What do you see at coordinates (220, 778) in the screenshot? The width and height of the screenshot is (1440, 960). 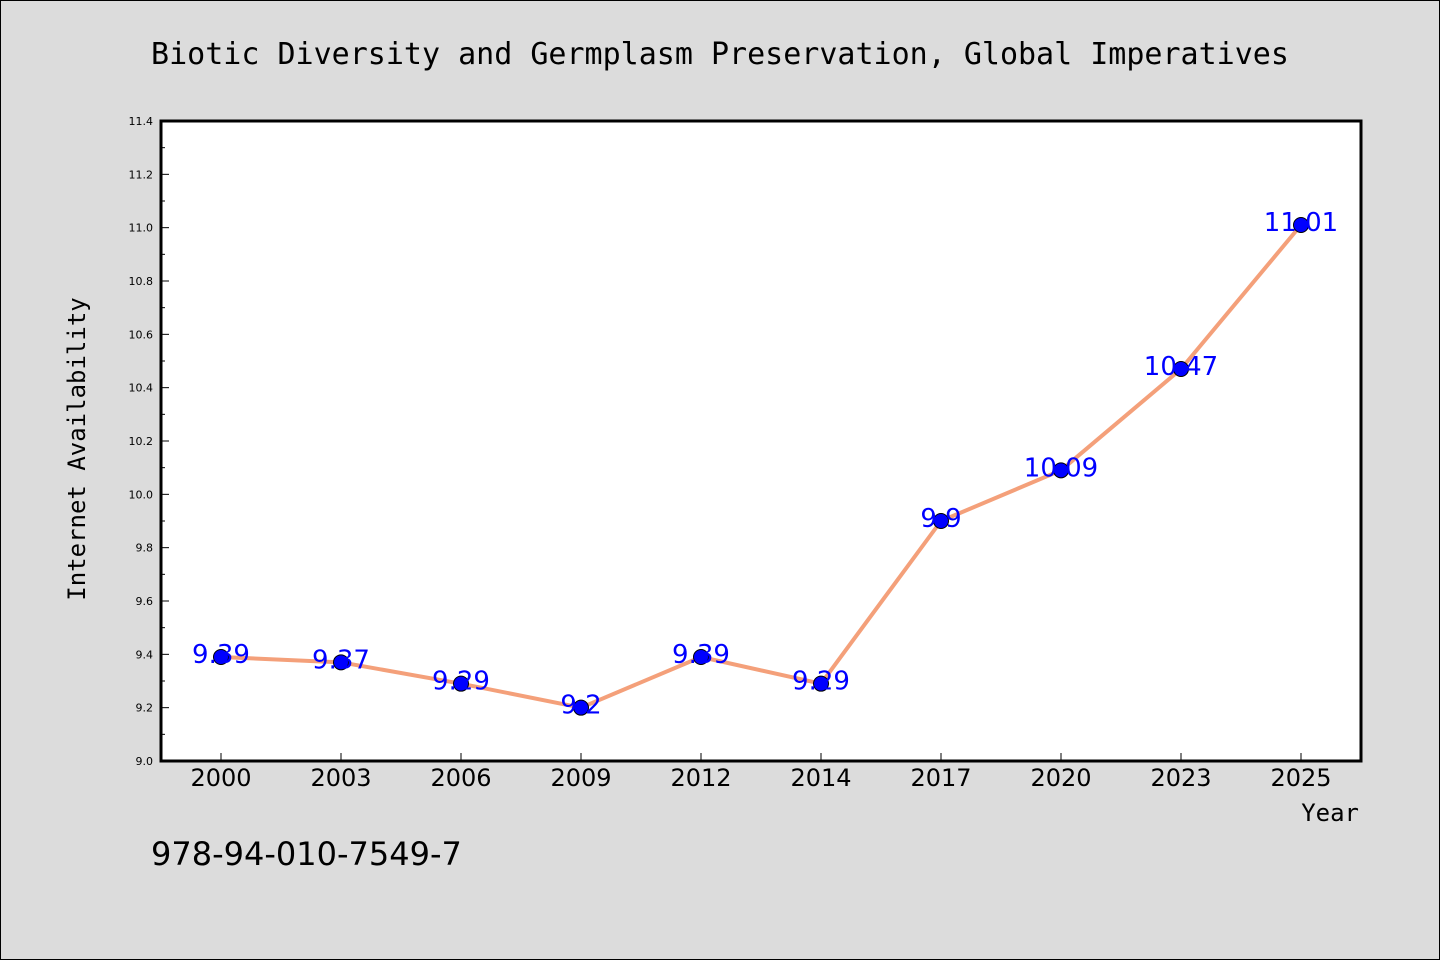 I see `x-tick-label: 2000` at bounding box center [220, 778].